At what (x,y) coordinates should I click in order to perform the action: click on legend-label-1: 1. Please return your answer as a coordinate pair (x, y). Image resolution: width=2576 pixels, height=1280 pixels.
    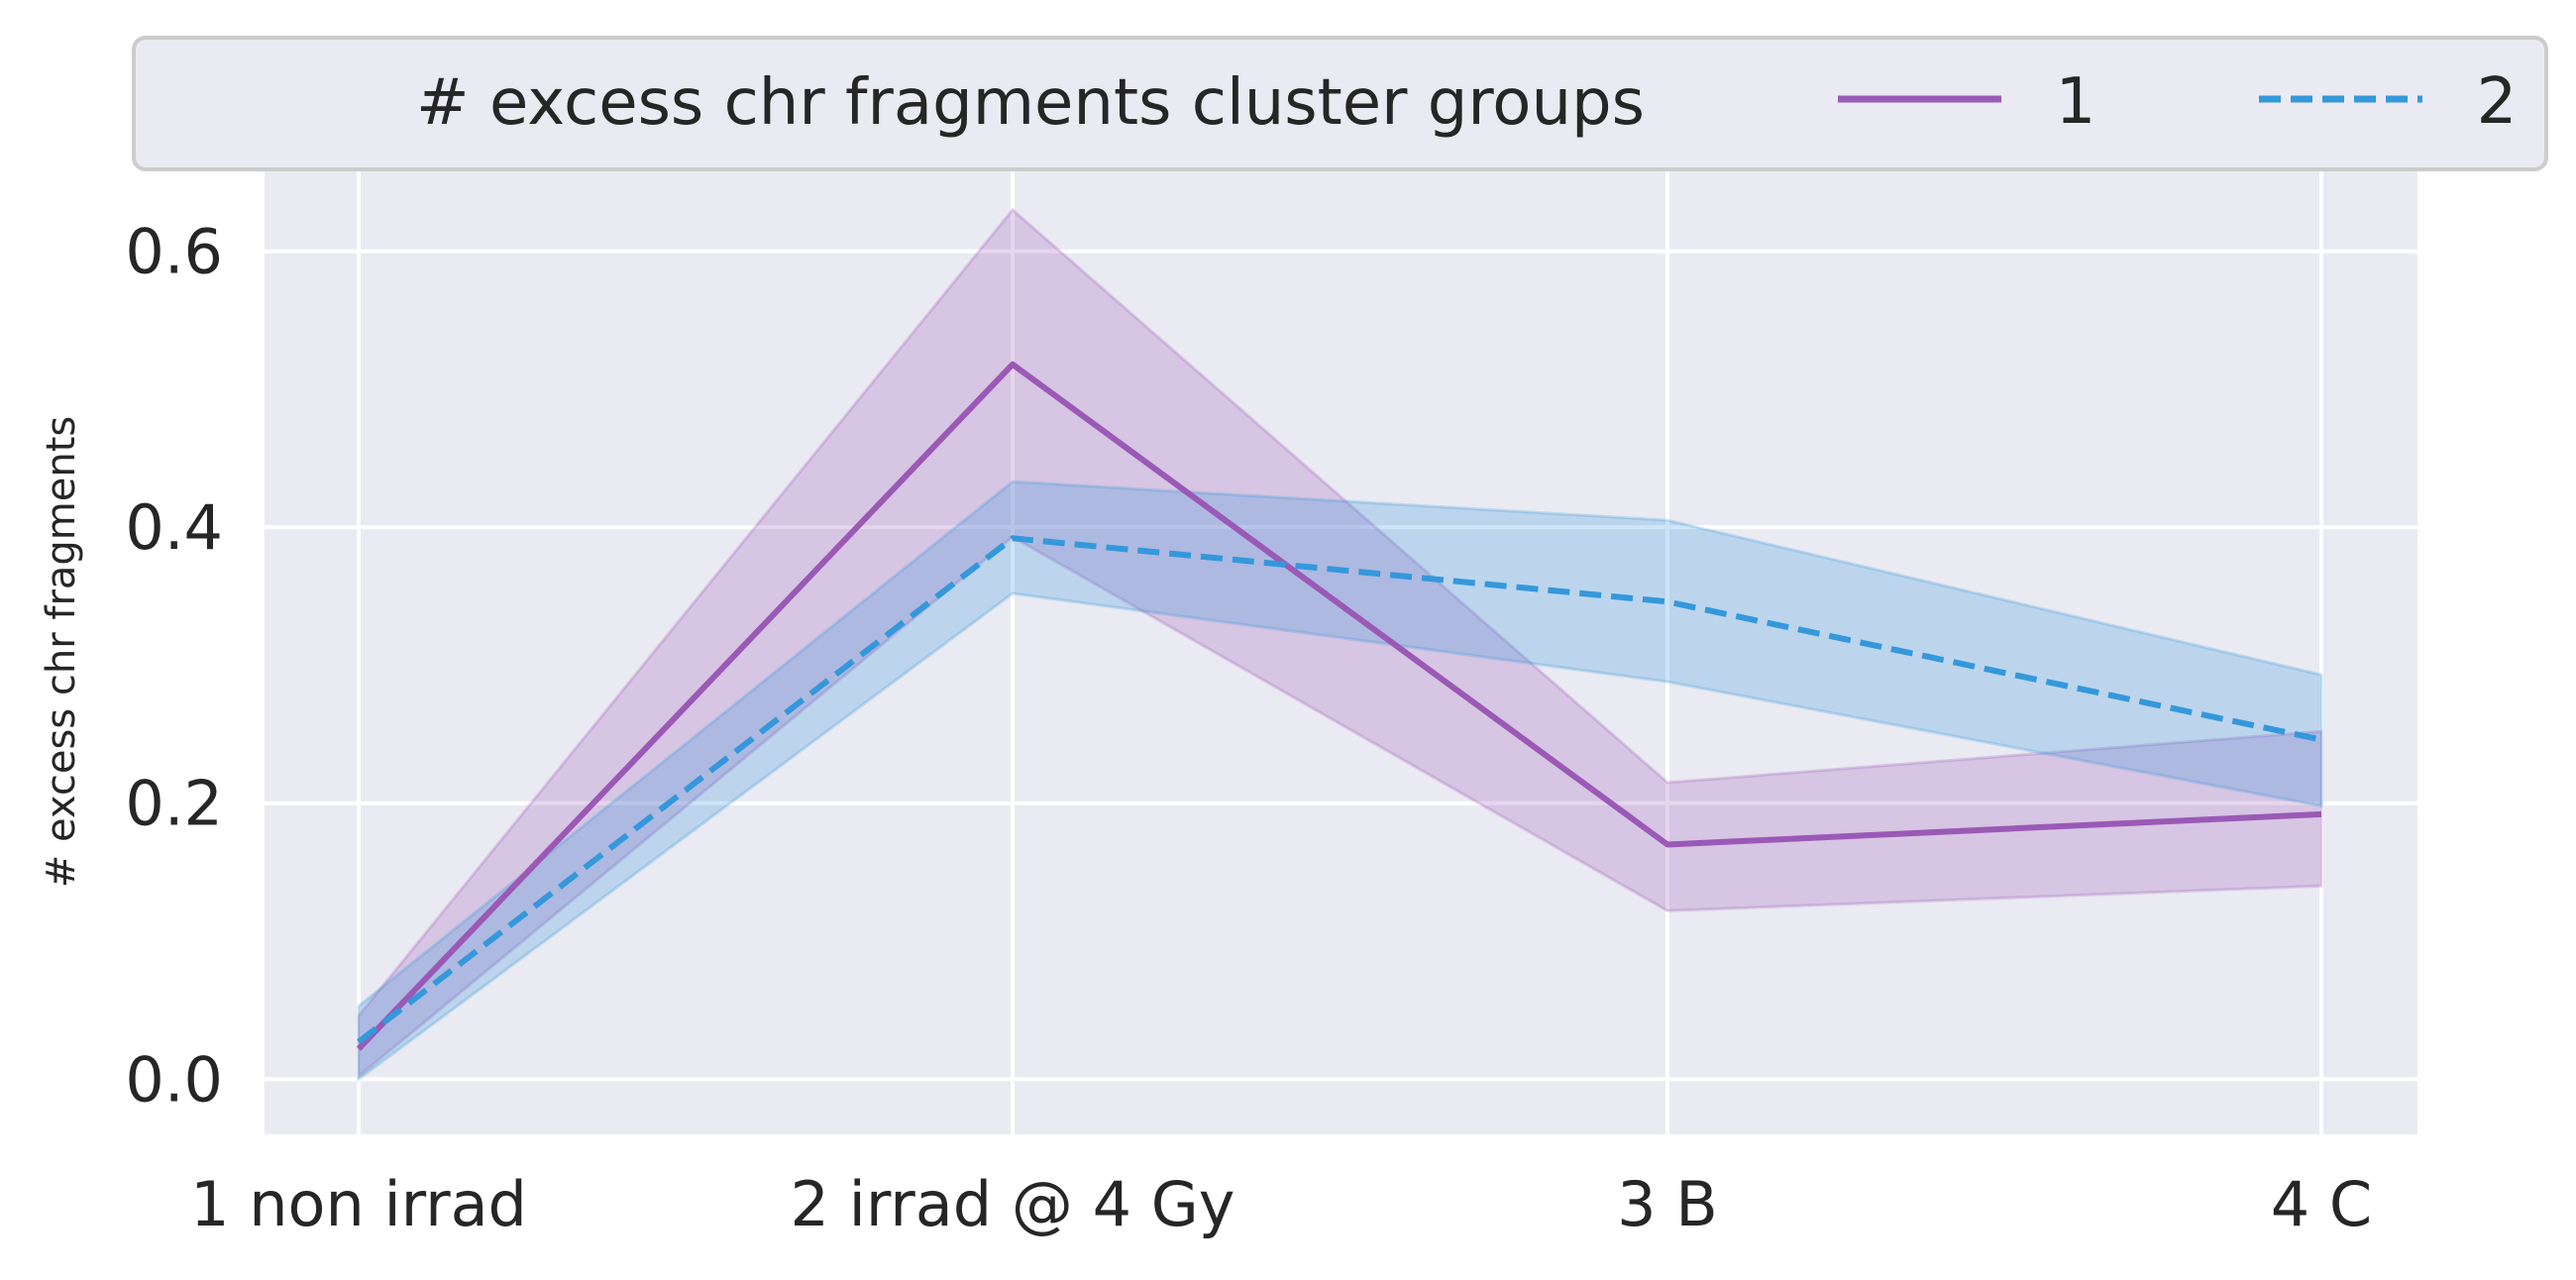
    Looking at the image, I should click on (2076, 102).